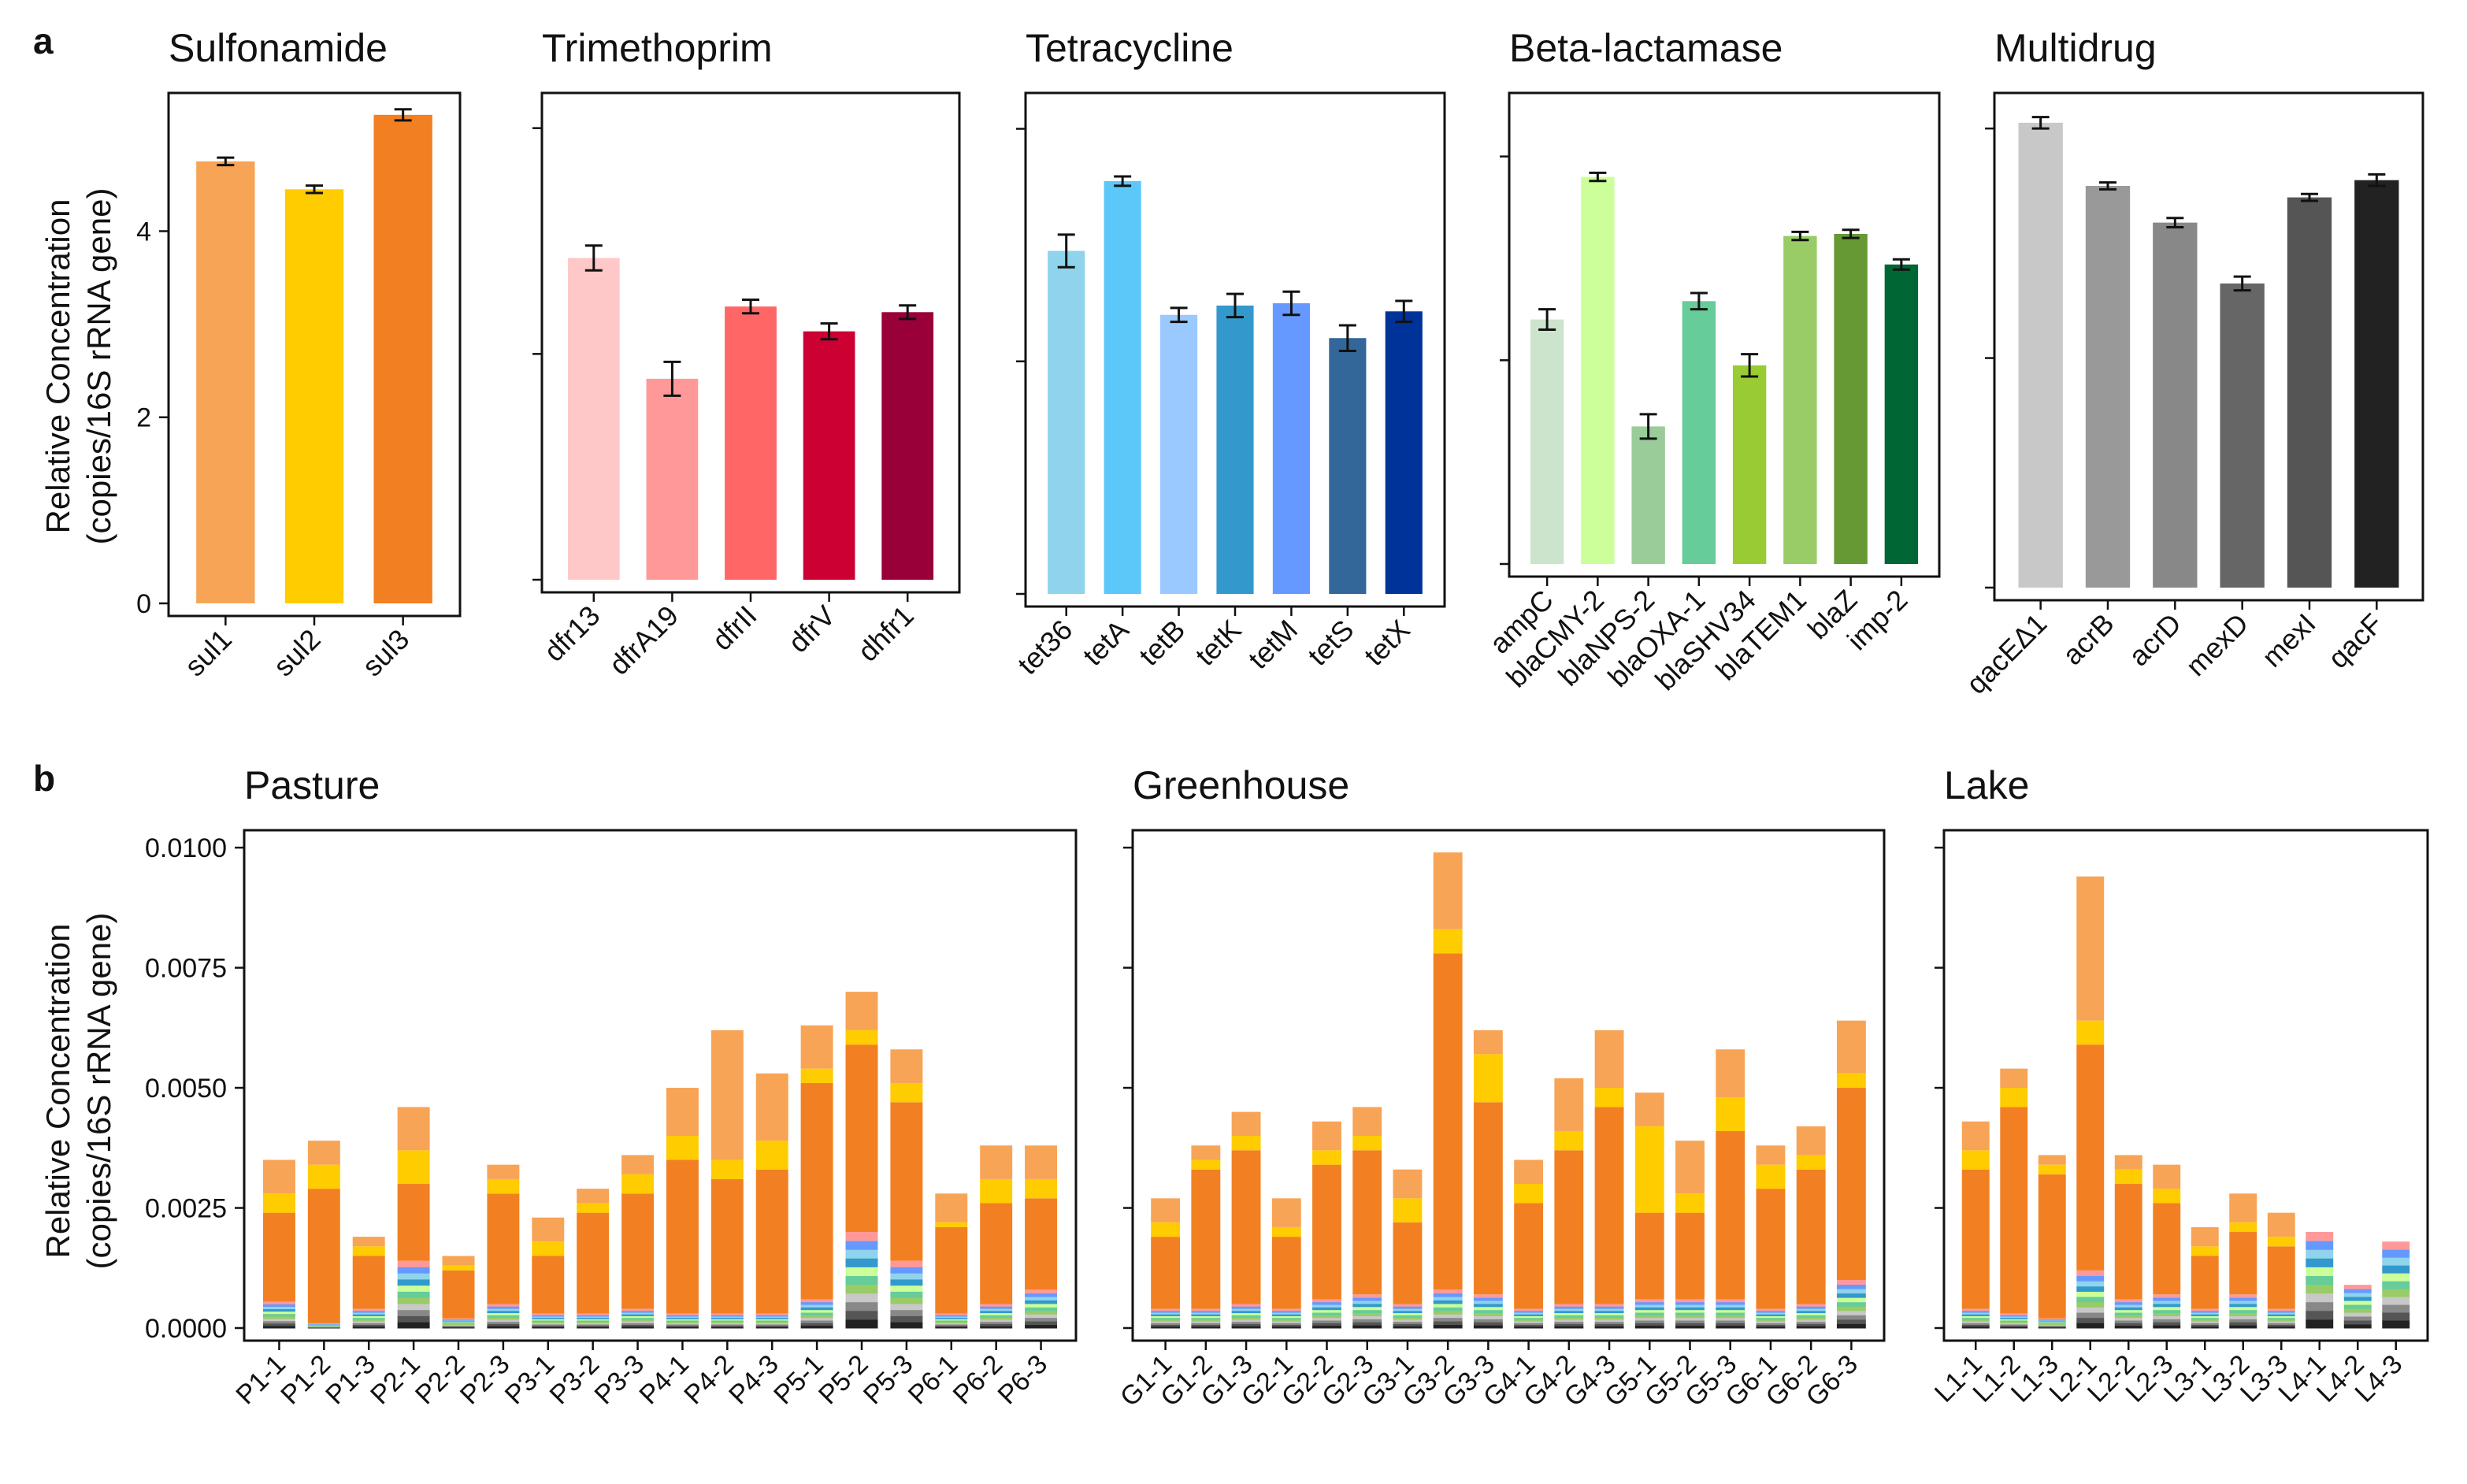 The width and height of the screenshot is (2467, 1484). I want to click on x-tick-label: P6-1, so click(934, 1380).